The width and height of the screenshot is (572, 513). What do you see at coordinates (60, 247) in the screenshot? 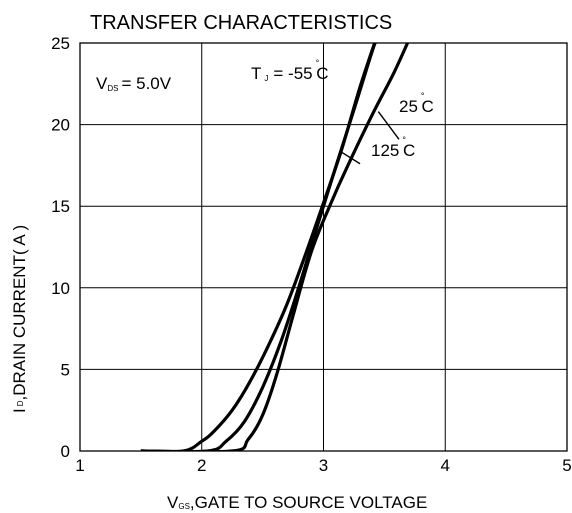
I see `y-tick-labels: 0 5 10 15 20 25` at bounding box center [60, 247].